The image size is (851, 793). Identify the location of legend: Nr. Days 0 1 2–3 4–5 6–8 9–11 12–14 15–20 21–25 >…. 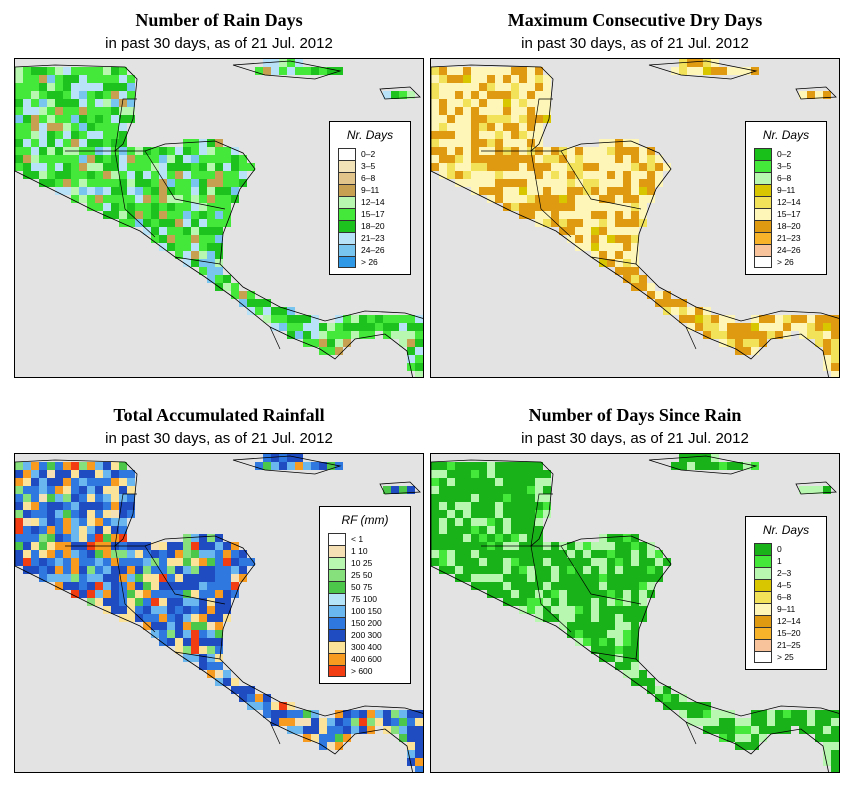
(786, 593).